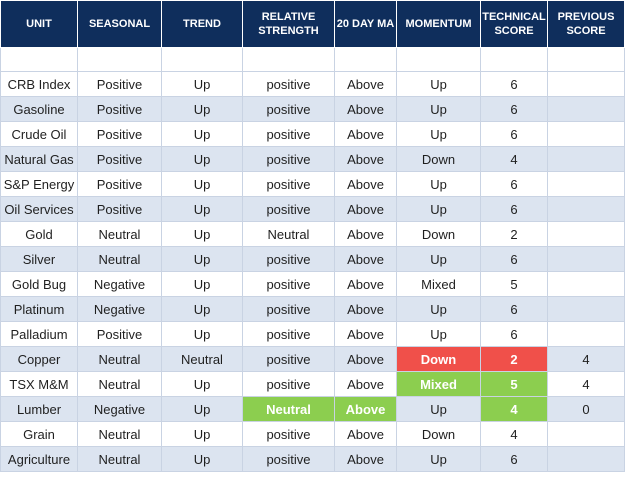 This screenshot has height=484, width=625. What do you see at coordinates (586, 24) in the screenshot?
I see `col-header-previous-score: PREVIOUS SCORE` at bounding box center [586, 24].